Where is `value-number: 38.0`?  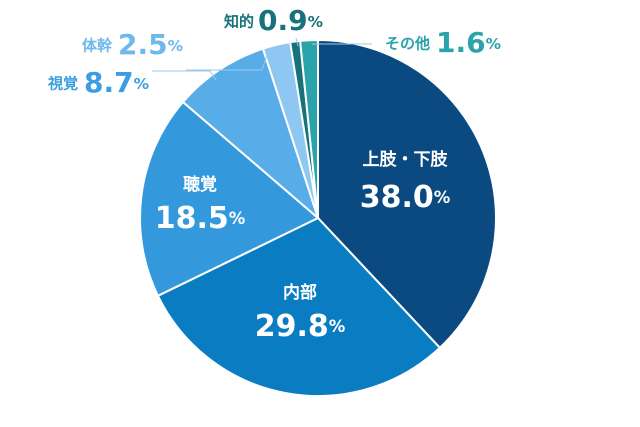
value-number: 38.0 is located at coordinates (397, 197).